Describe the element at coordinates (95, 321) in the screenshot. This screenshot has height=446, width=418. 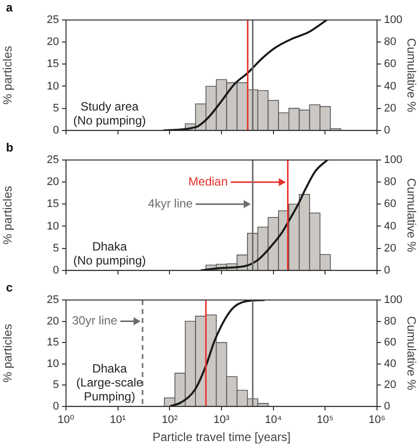
I see `ref-line-label: 30yr line` at that location.